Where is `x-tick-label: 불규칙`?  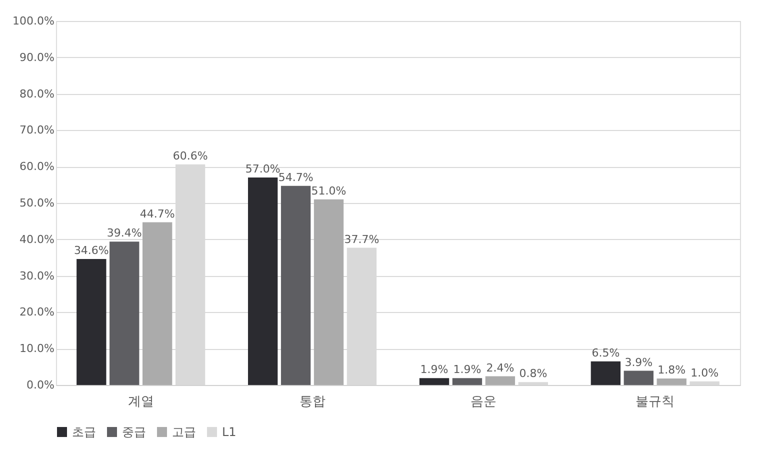 x-tick-label: 불규칙 is located at coordinates (655, 402).